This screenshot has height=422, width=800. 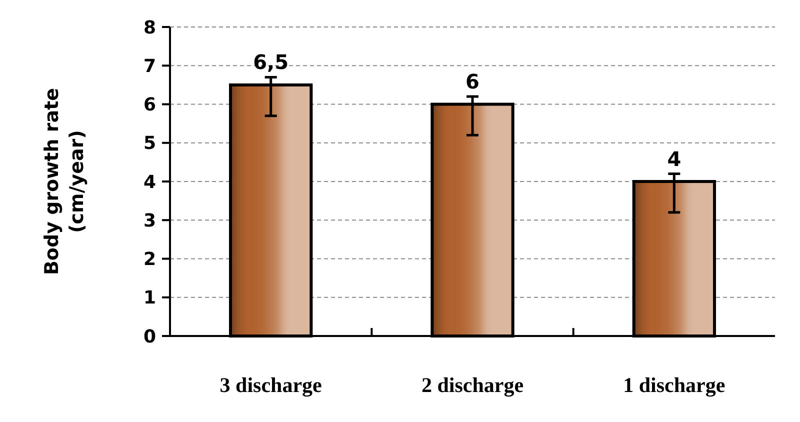 What do you see at coordinates (271, 385) in the screenshot?
I see `x-tick-label: 3 discharge` at bounding box center [271, 385].